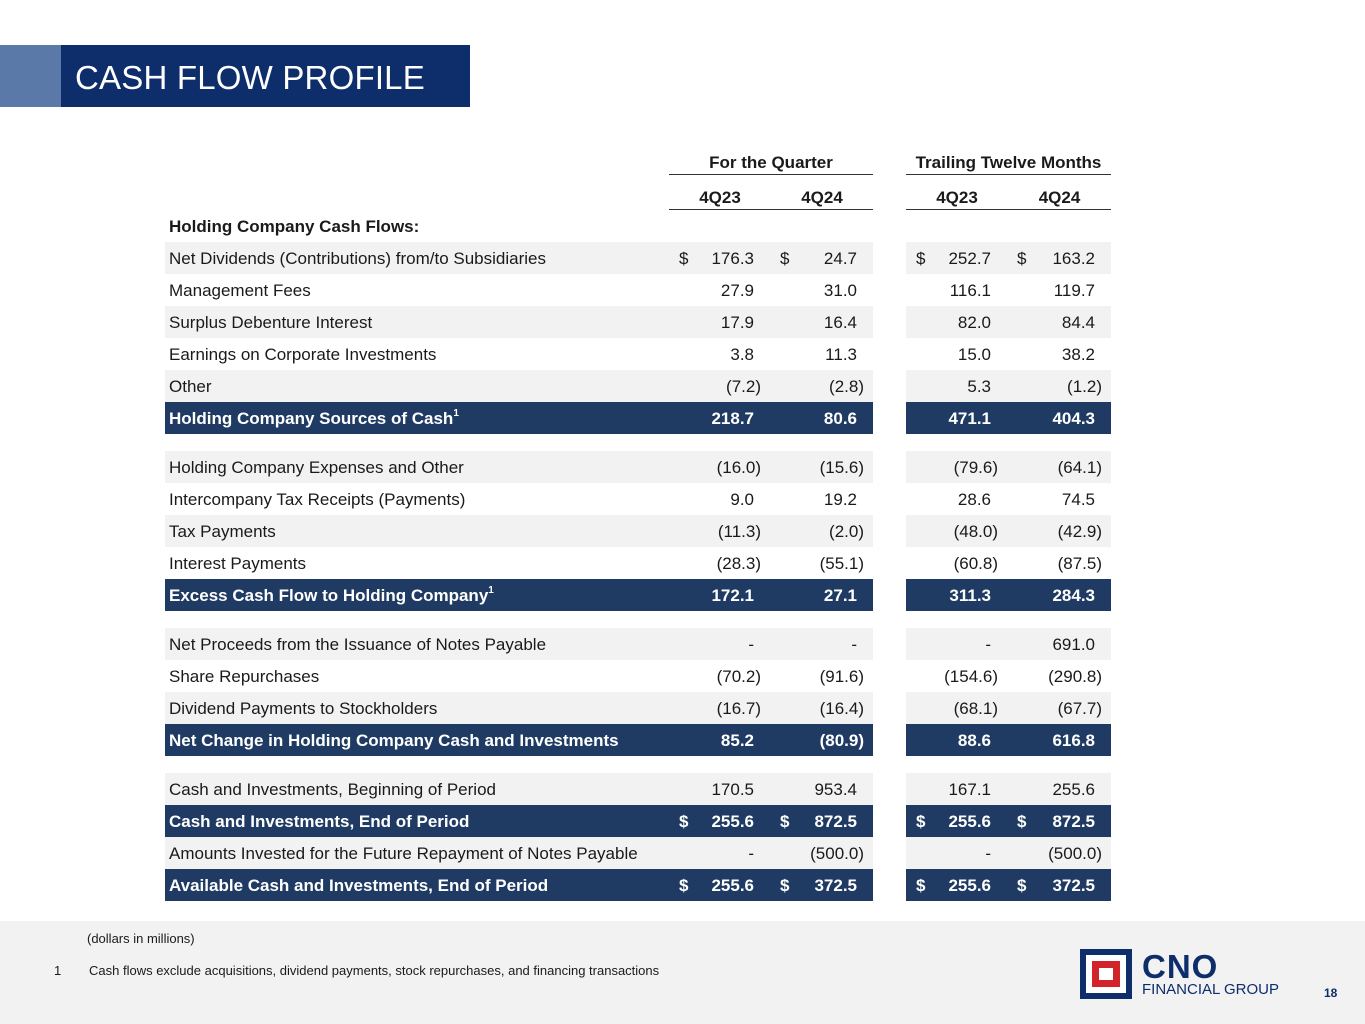  What do you see at coordinates (1008, 162) in the screenshot?
I see `header-trailing-twelve-months: Trailing Twelve Months` at bounding box center [1008, 162].